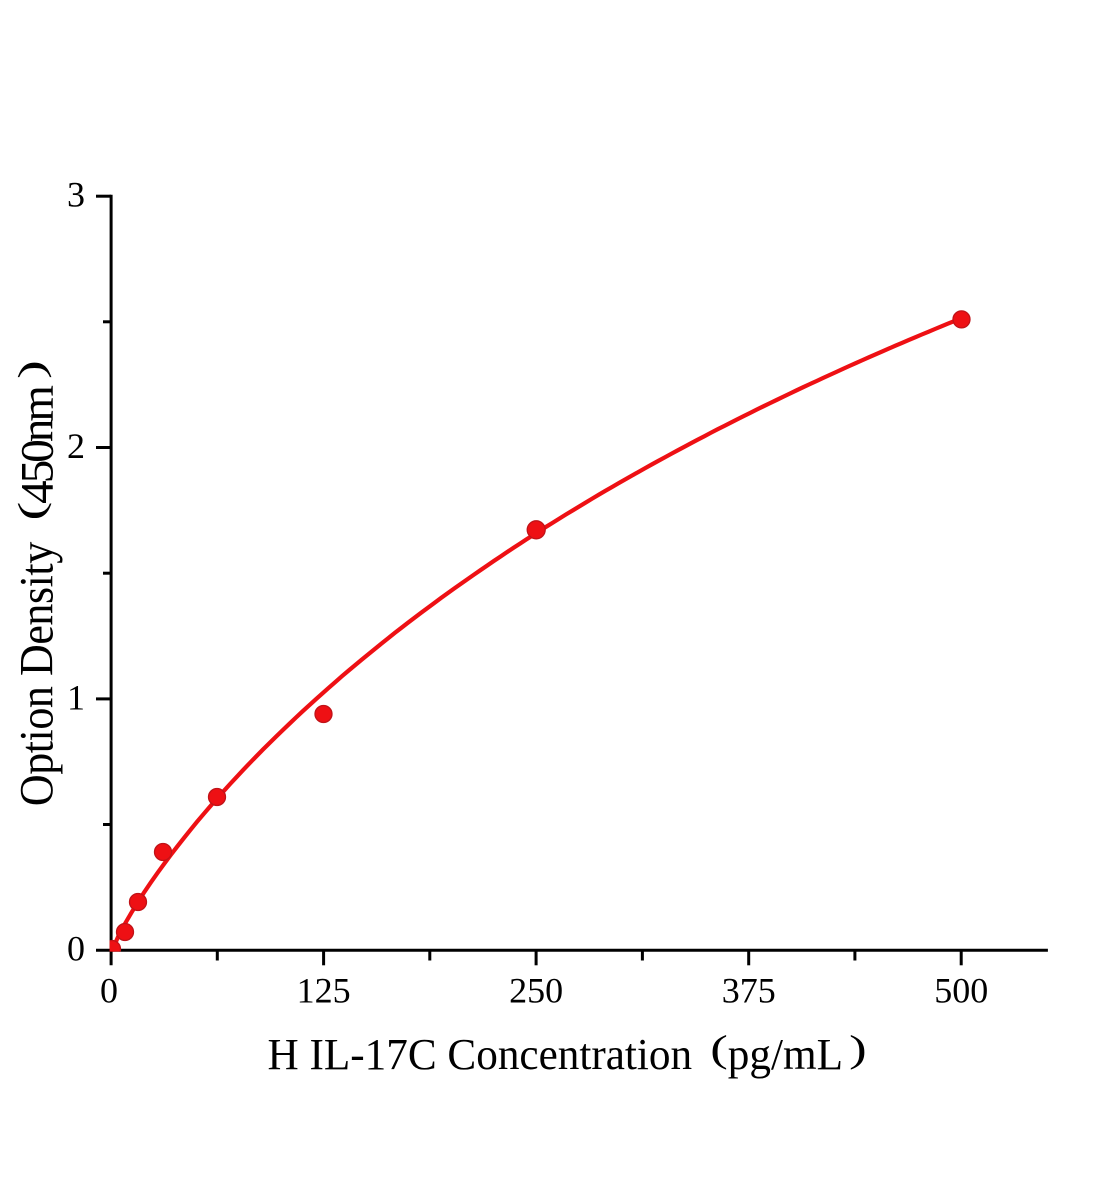 The width and height of the screenshot is (1104, 1200). What do you see at coordinates (76, 195) in the screenshot?
I see `svg-text: 3` at bounding box center [76, 195].